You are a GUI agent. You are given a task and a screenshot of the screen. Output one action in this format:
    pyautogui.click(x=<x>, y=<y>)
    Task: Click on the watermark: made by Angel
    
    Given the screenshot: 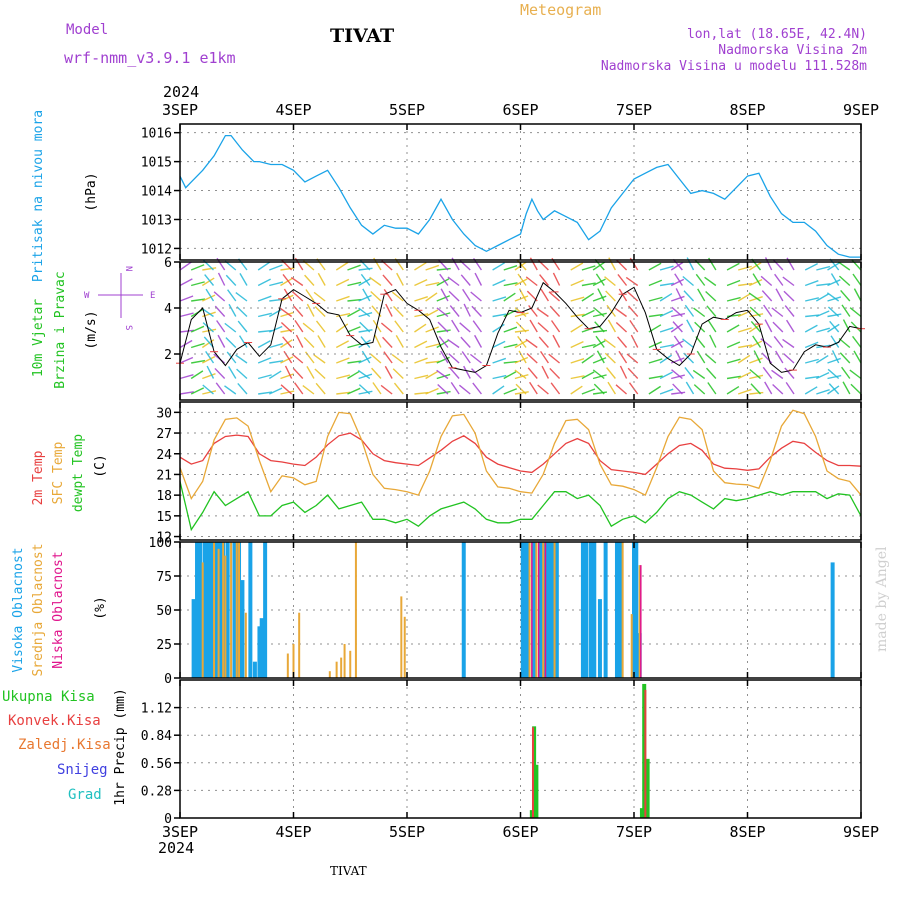 What is the action you would take?
    pyautogui.click(x=882, y=599)
    